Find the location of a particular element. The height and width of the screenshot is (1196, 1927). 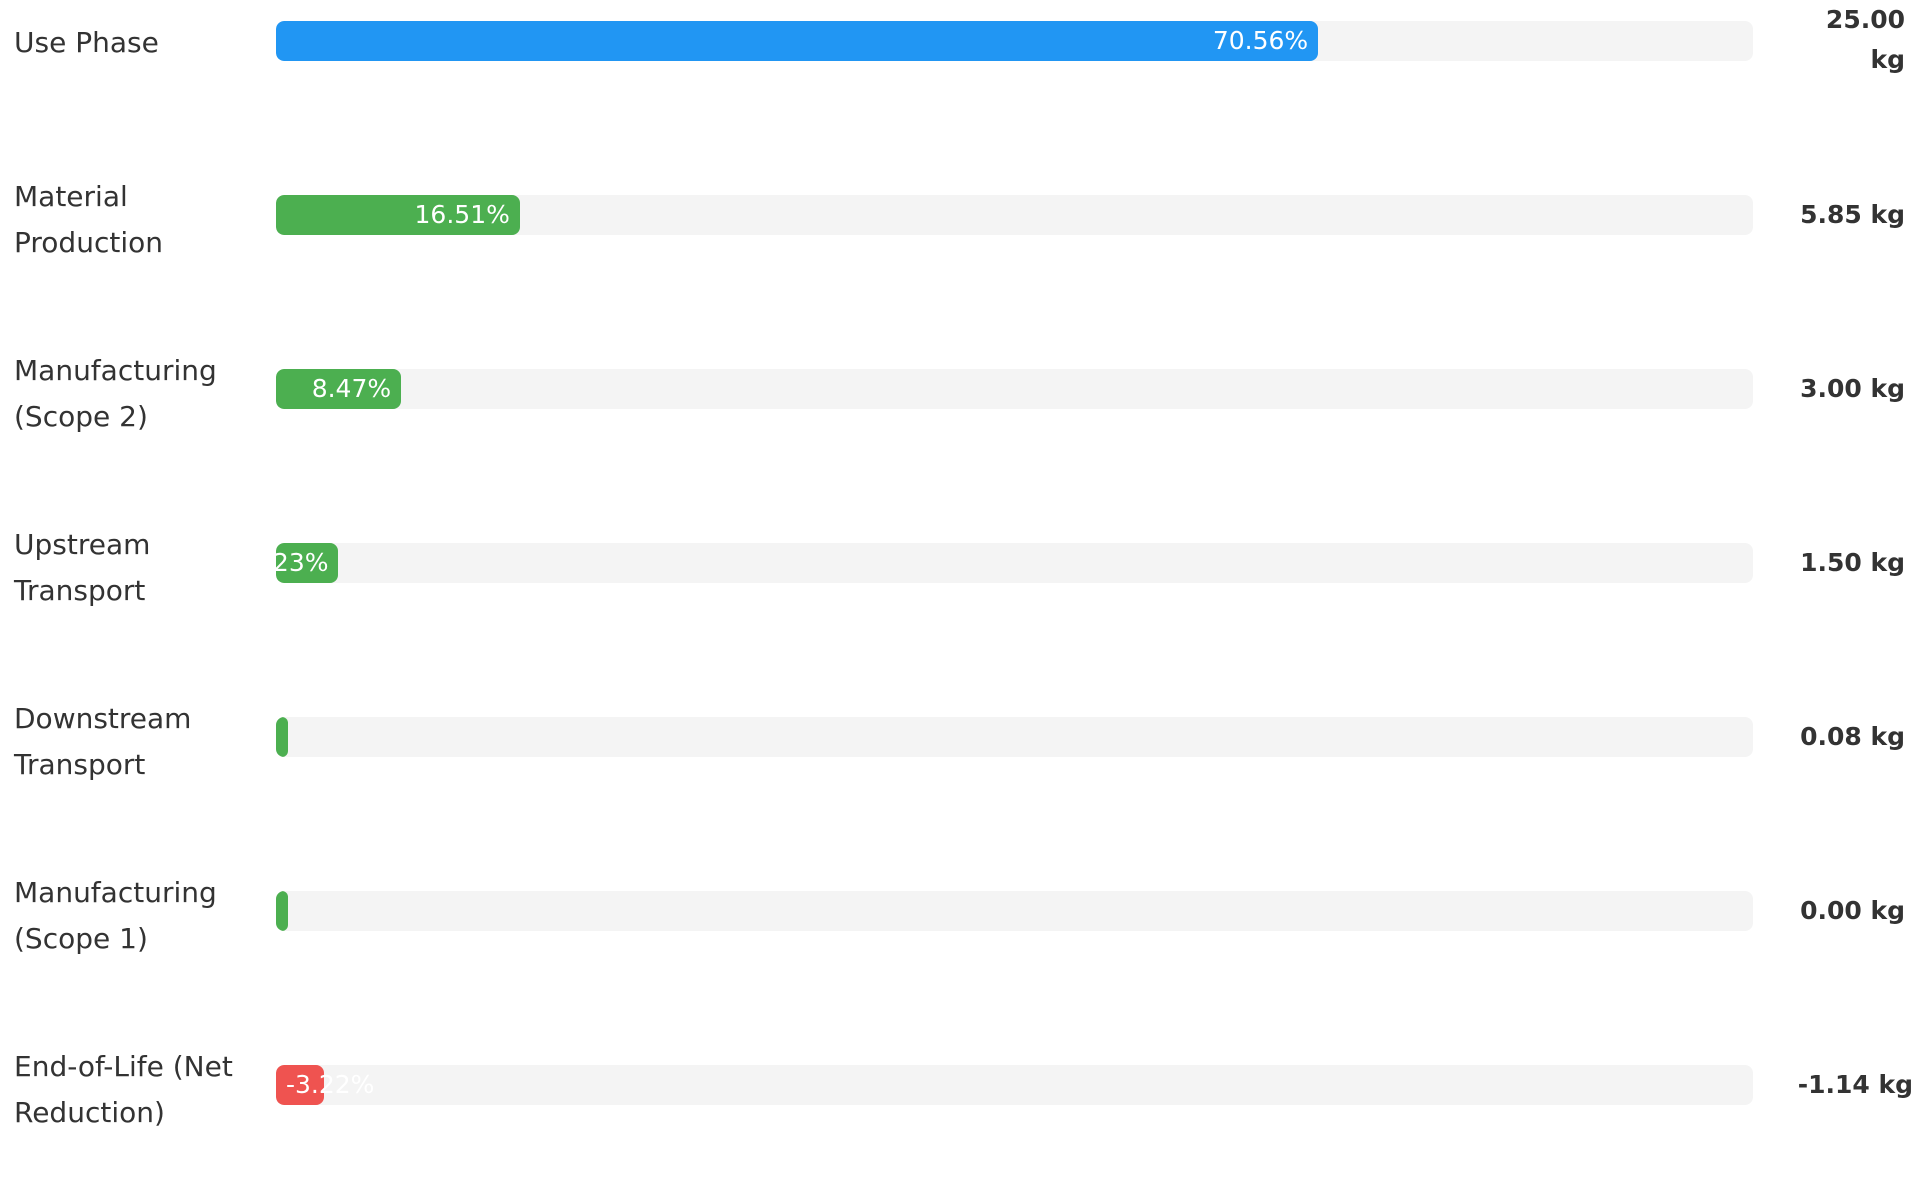

chart-row: Downstream Transport 0.08 kg is located at coordinates (963, 775).